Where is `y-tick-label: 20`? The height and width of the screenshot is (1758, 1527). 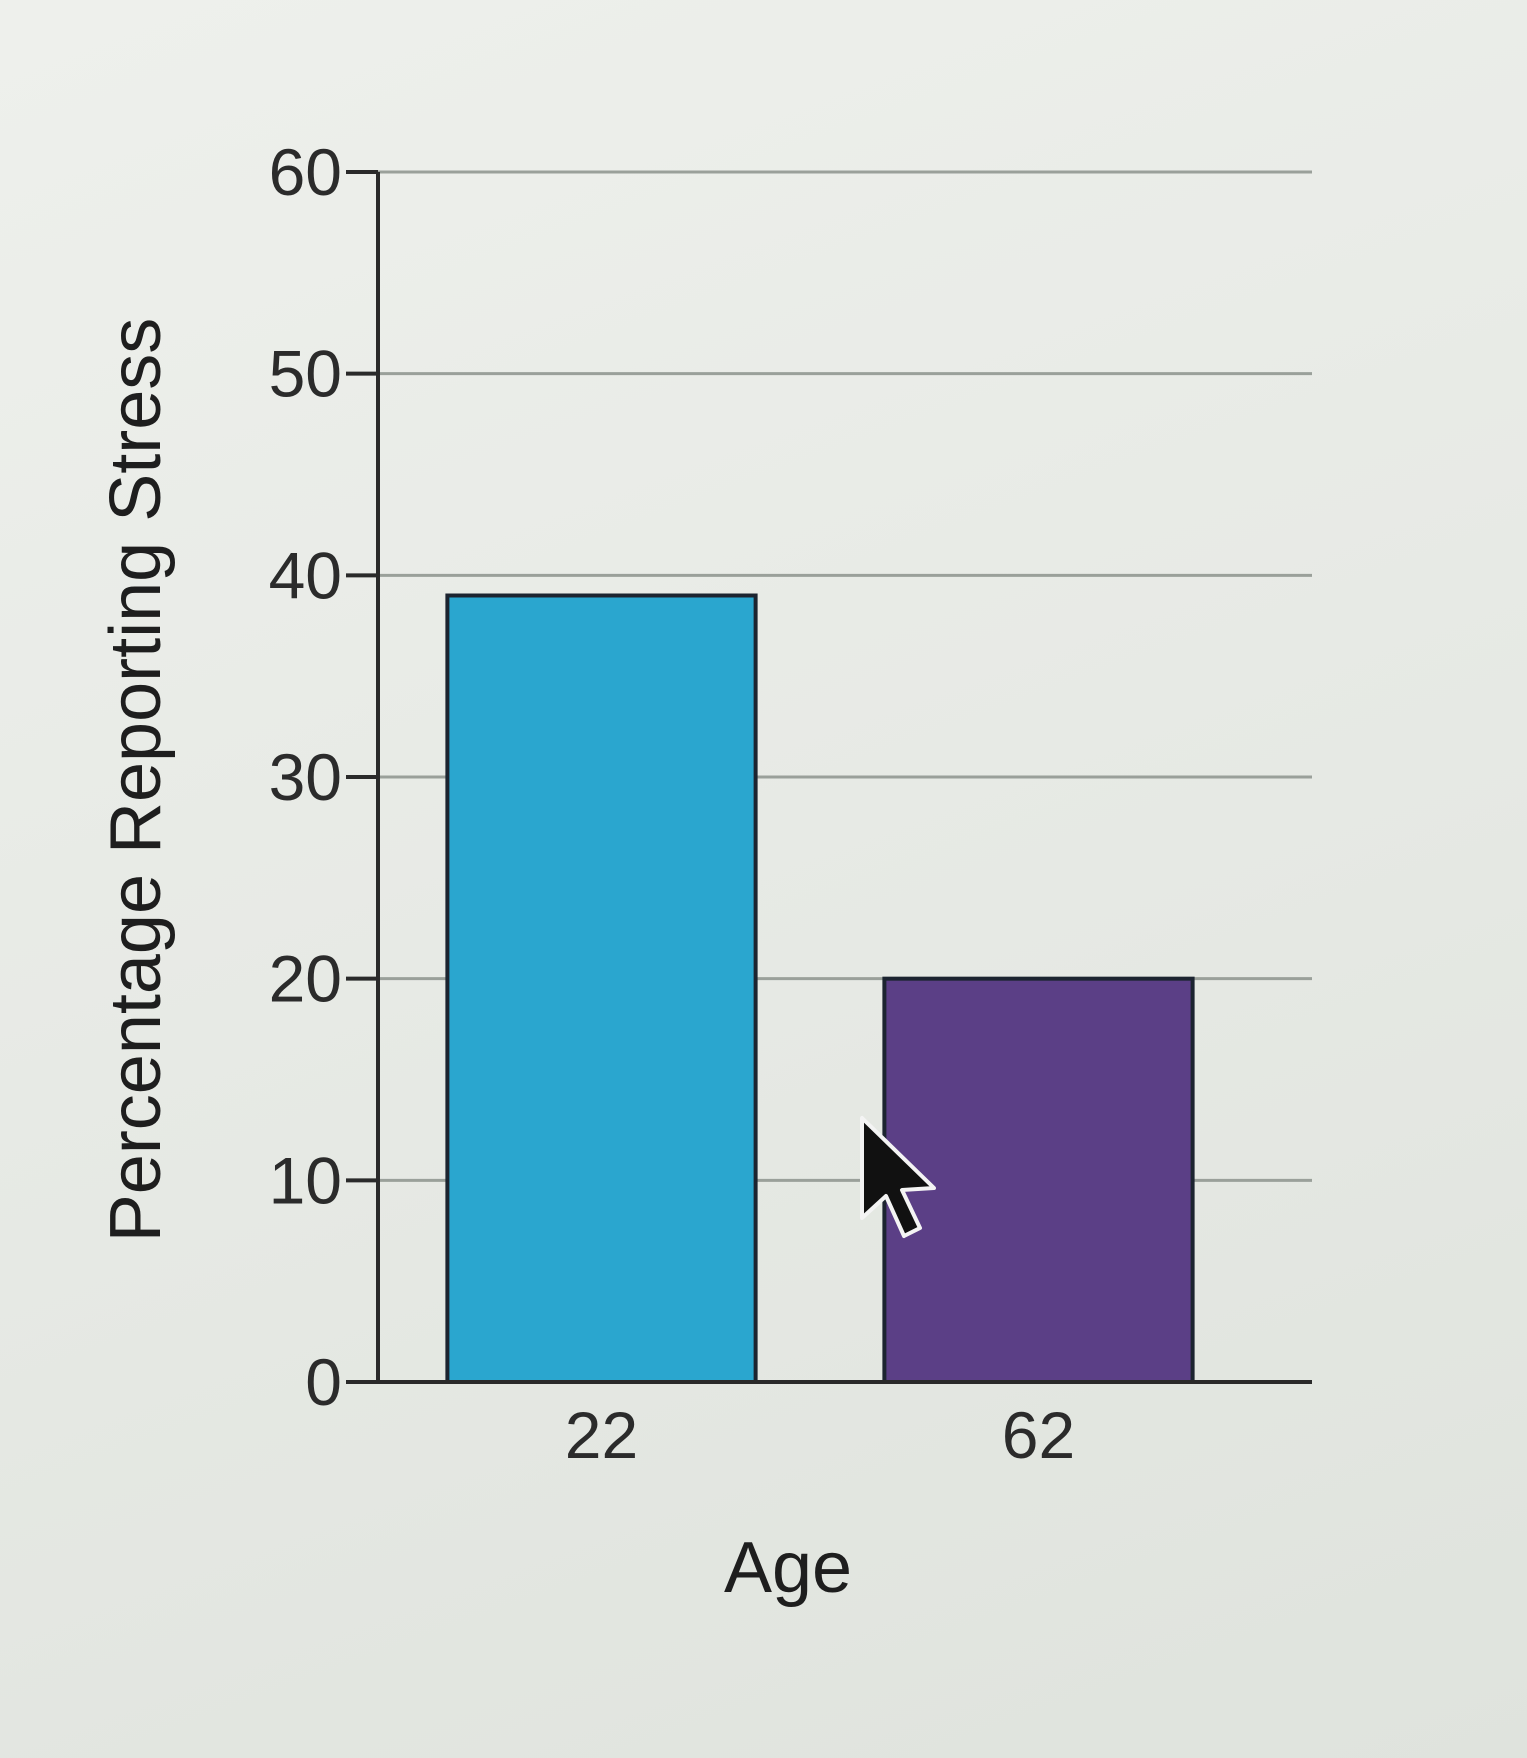
y-tick-label: 20 is located at coordinates (305, 979).